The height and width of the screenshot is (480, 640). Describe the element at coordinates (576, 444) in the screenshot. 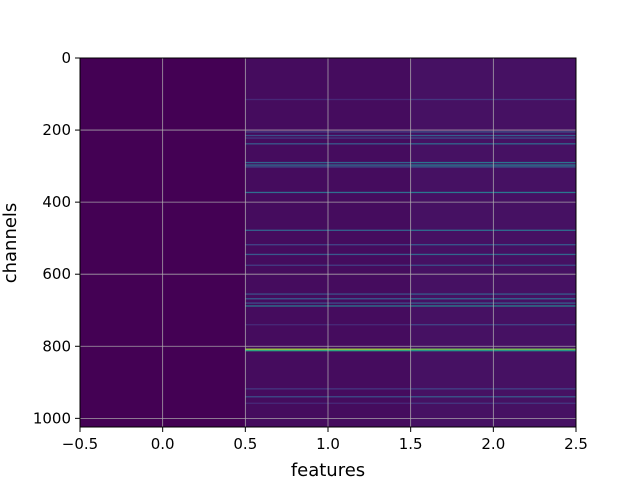

I see `x-tick-label: 2.5` at that location.